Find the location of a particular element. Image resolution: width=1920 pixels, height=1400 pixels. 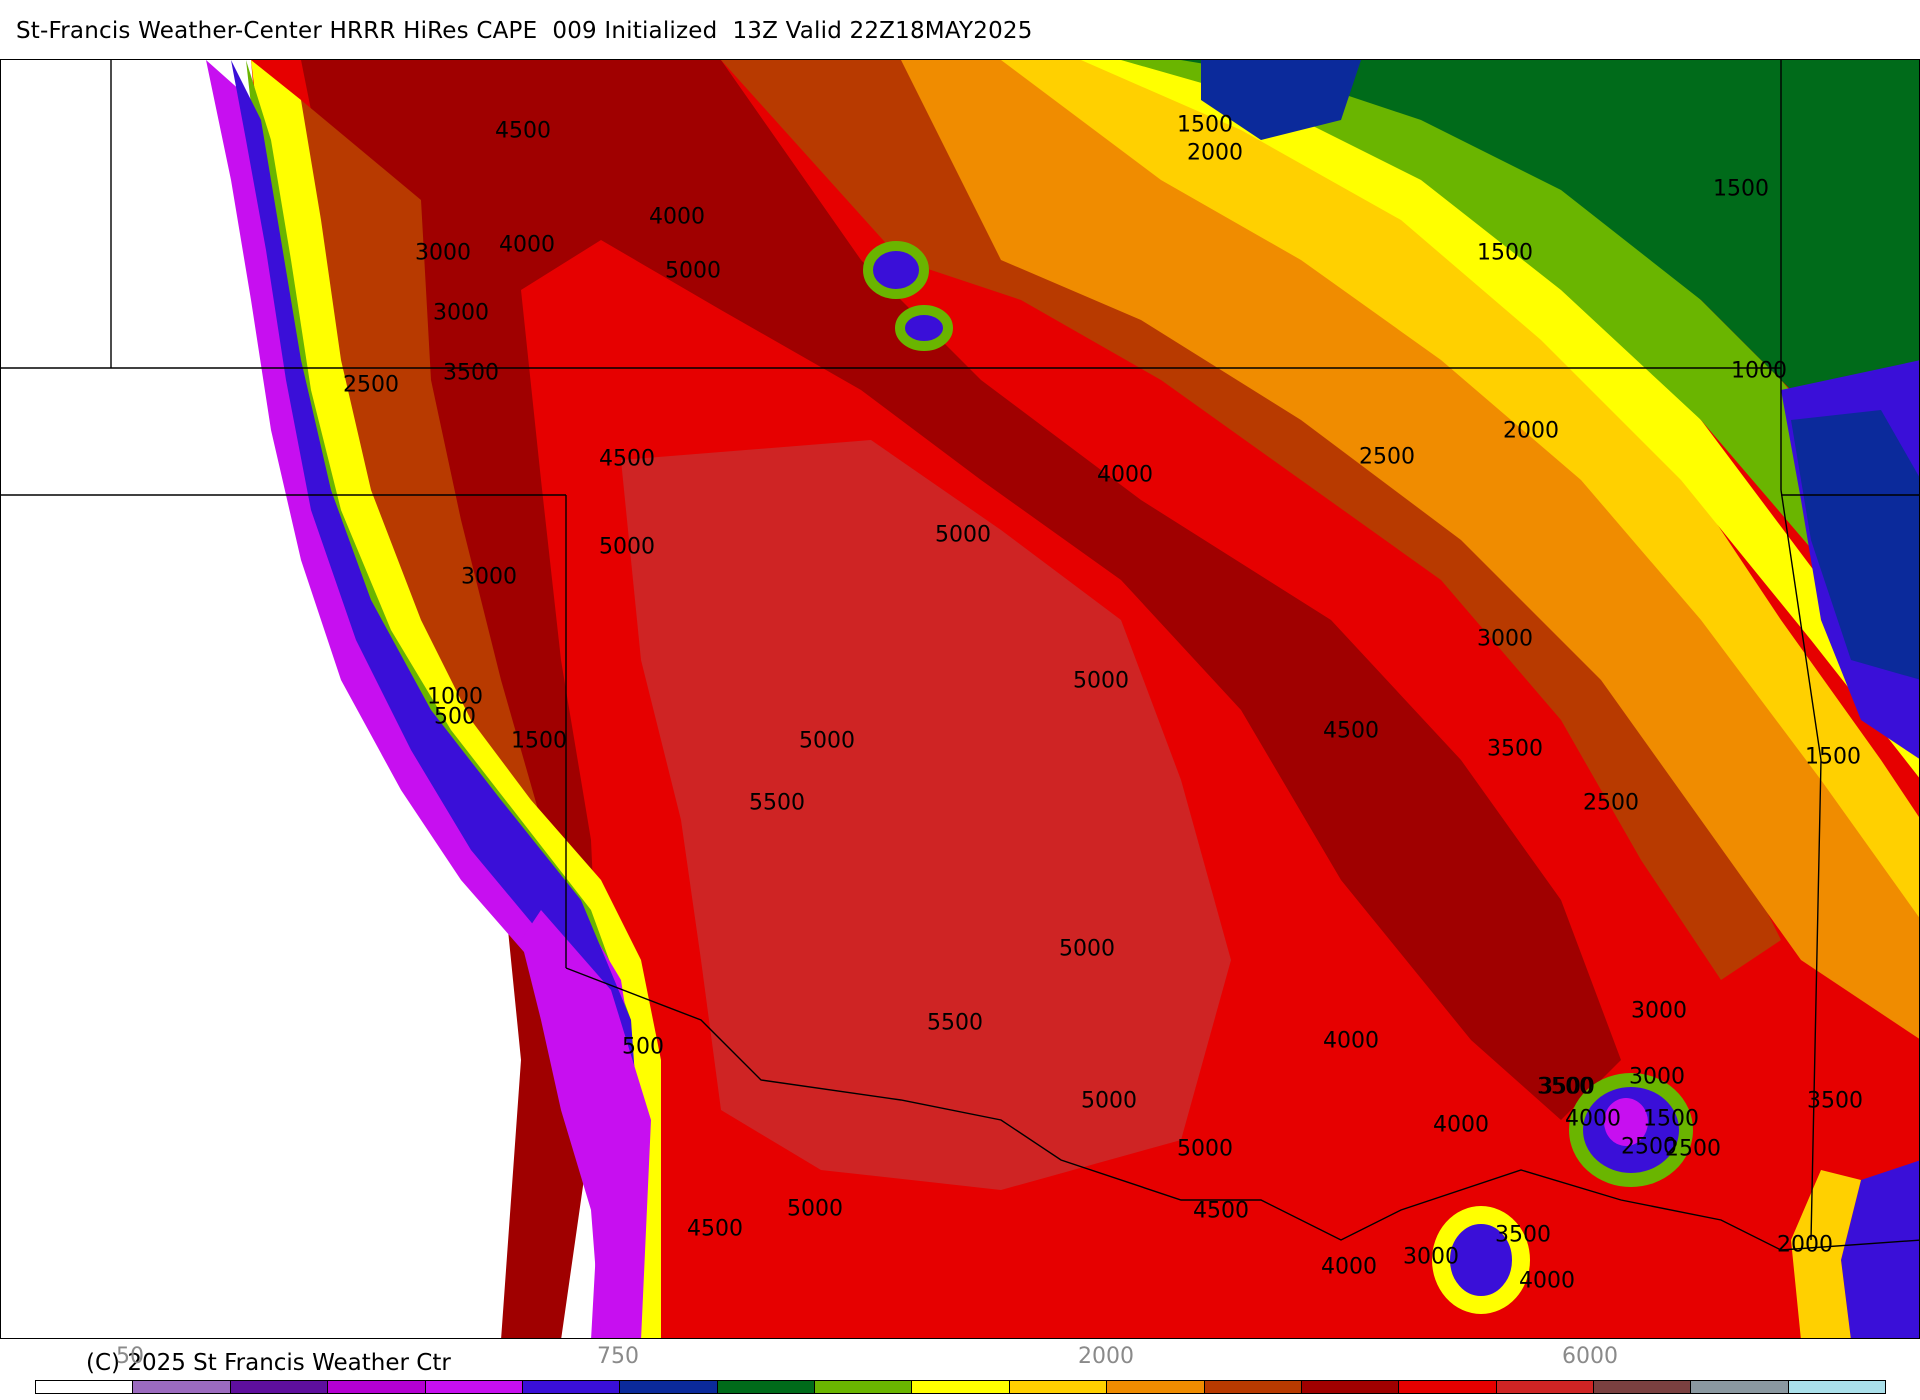

colorbar-tick-label: 750 is located at coordinates (618, 1356).